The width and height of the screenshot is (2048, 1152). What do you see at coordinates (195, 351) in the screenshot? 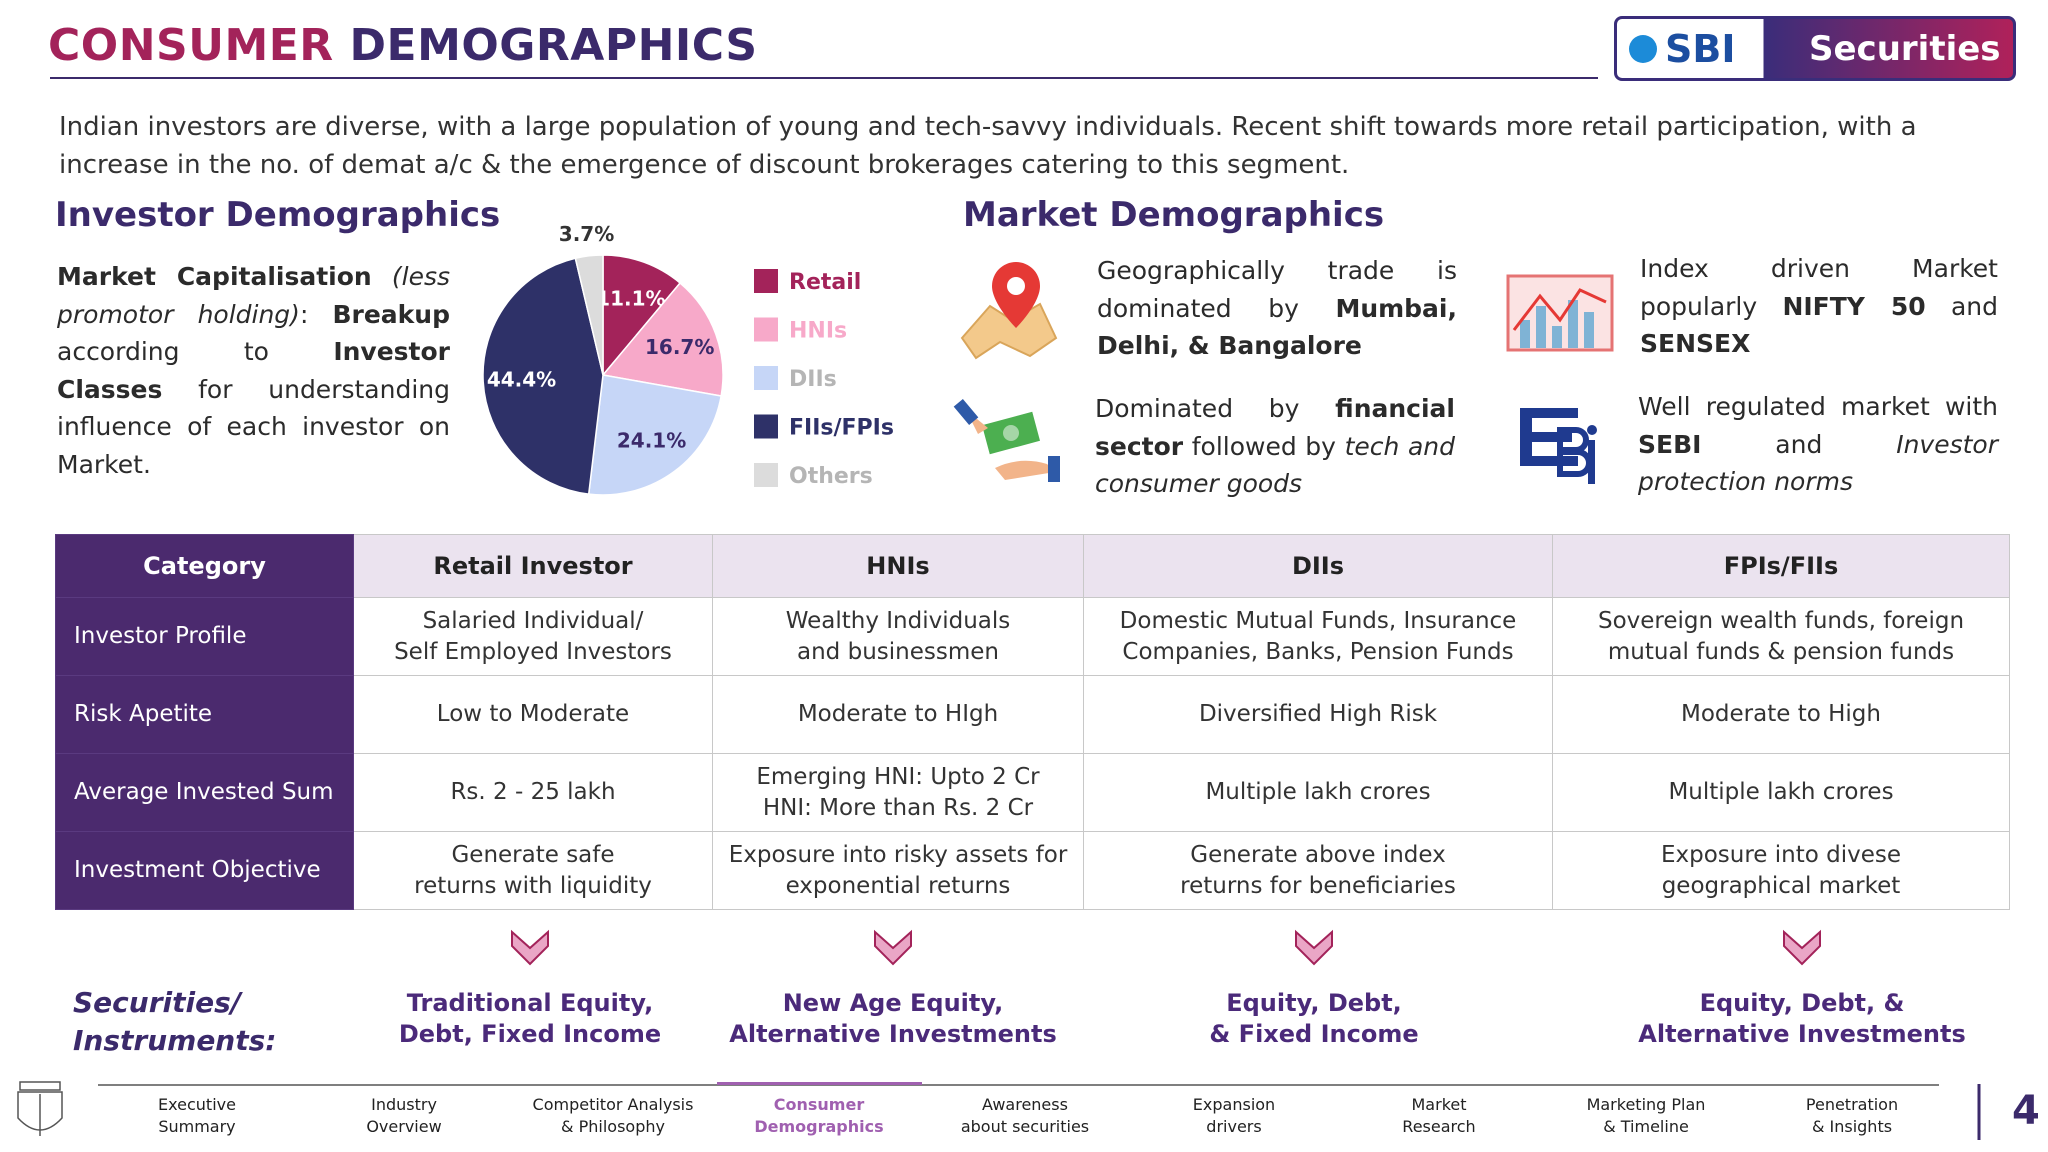
I see `text: according to` at bounding box center [195, 351].